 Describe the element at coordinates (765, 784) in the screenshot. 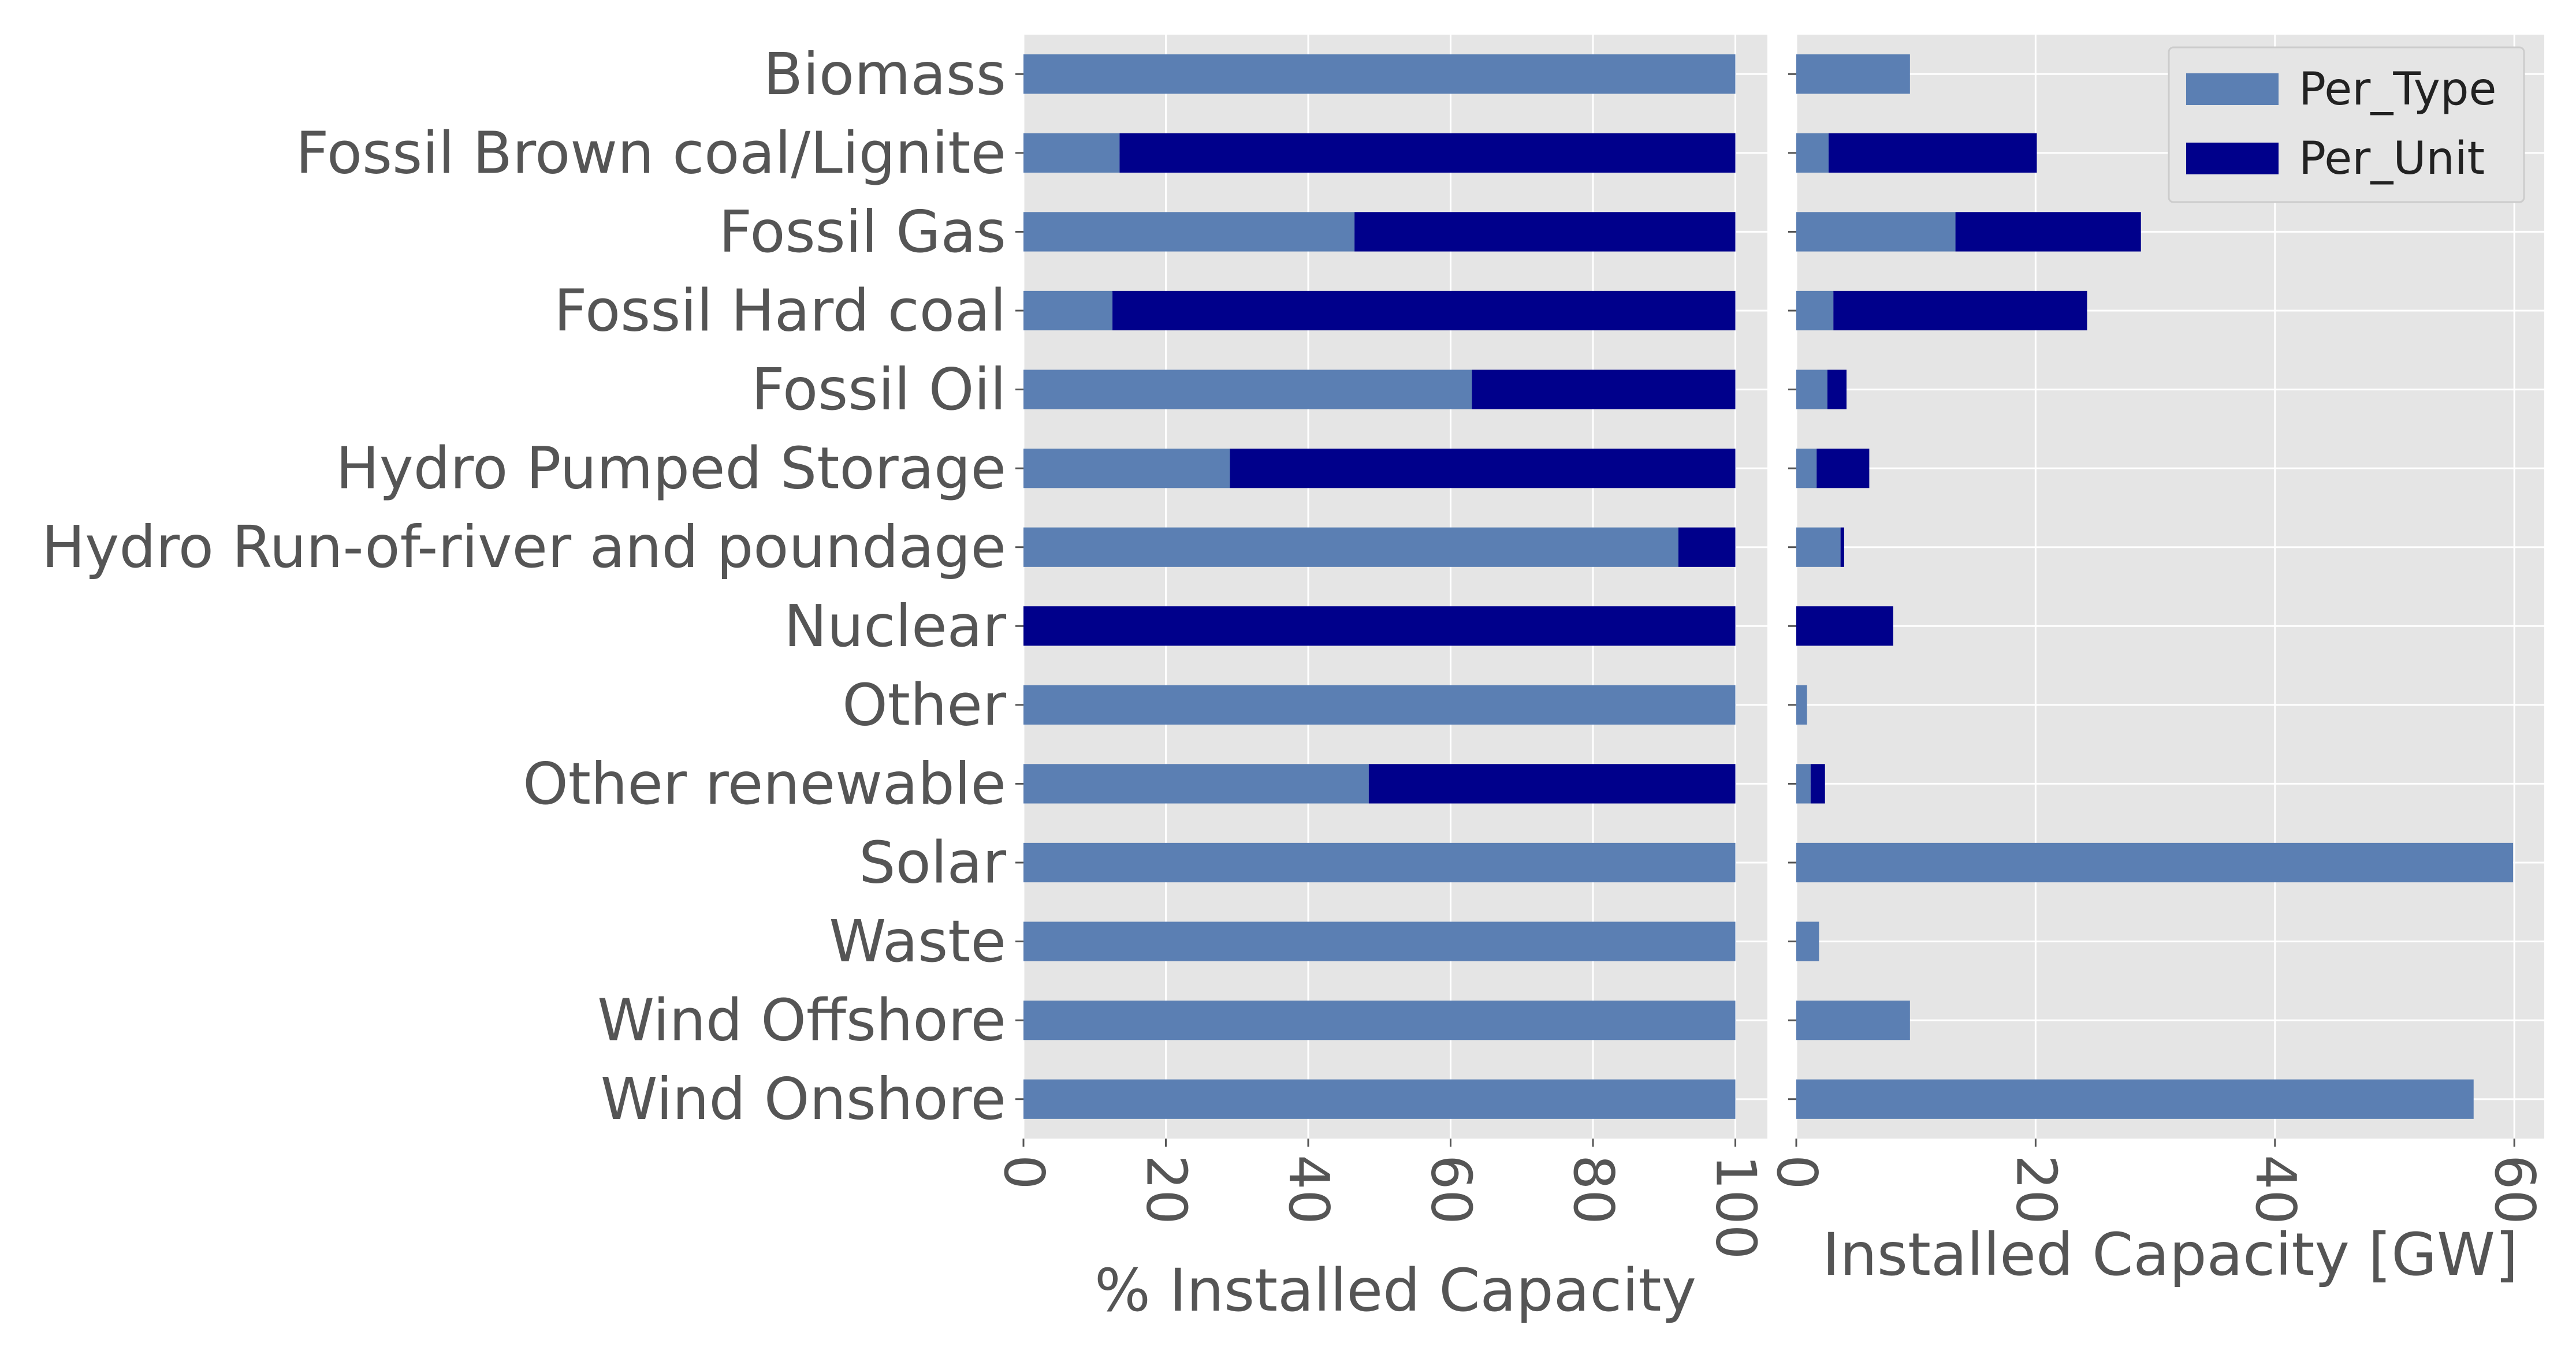

I see `category-label: Other renewable` at that location.